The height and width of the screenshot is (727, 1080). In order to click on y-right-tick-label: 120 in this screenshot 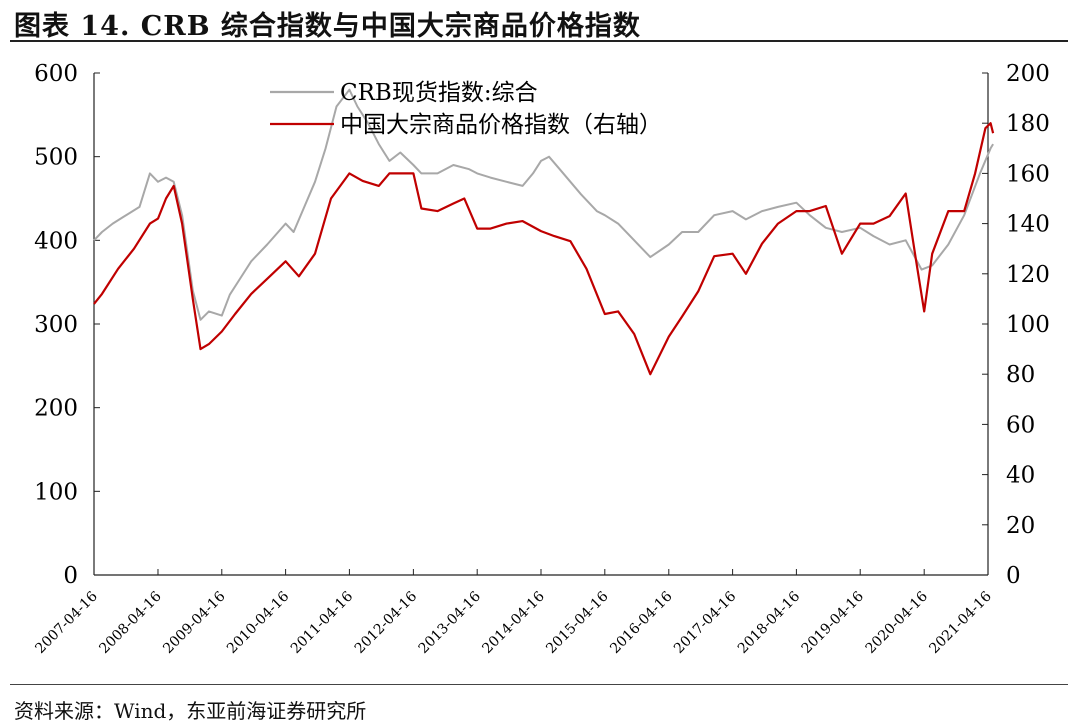, I will do `click(1028, 275)`.